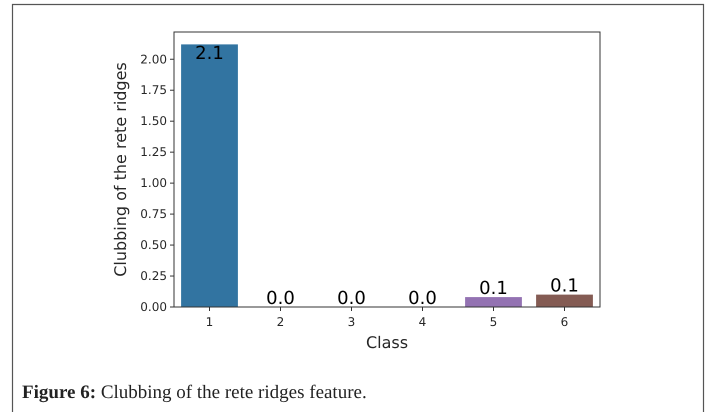 The image size is (715, 412). What do you see at coordinates (564, 322) in the screenshot?
I see `x-tick-label: 6` at bounding box center [564, 322].